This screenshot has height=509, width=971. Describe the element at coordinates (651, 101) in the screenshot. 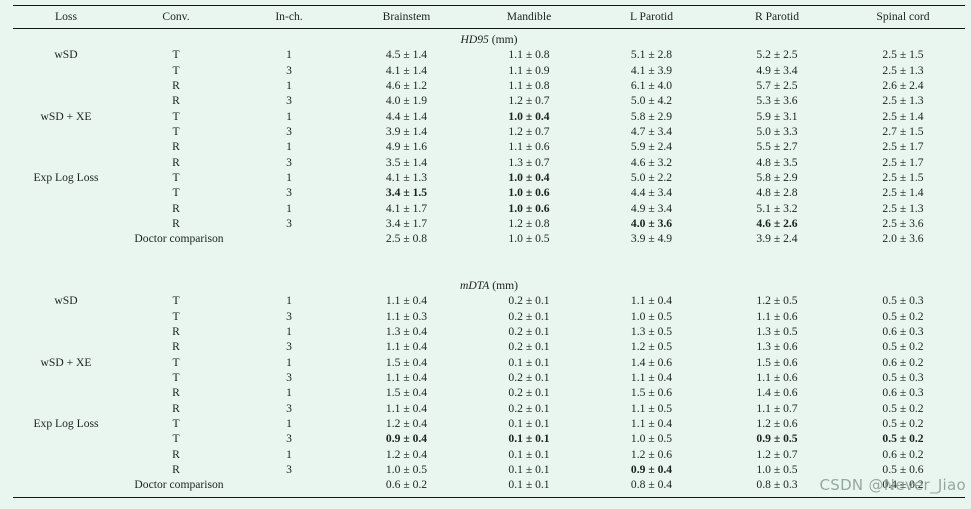

I see `cell-l-parotid: 5.0 ± 4.2` at that location.